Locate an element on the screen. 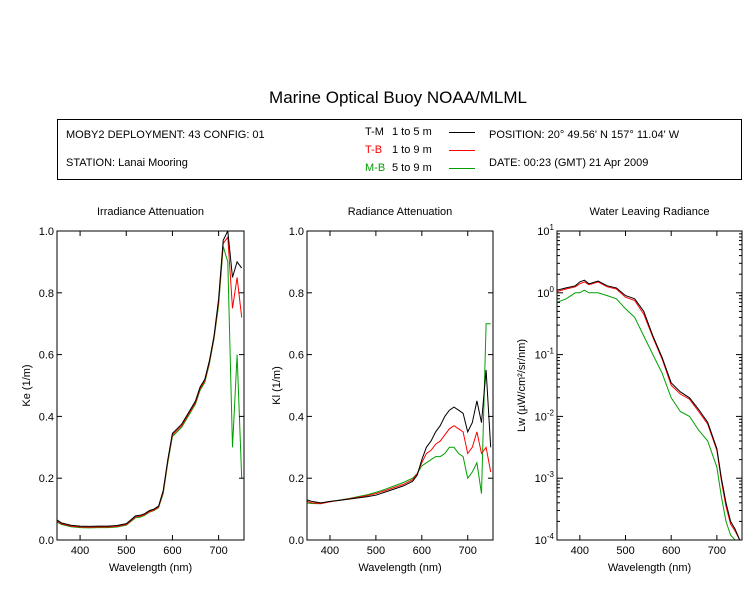 This screenshot has width=750, height=600. y-tick-label: 10⁻¹ is located at coordinates (545, 354).